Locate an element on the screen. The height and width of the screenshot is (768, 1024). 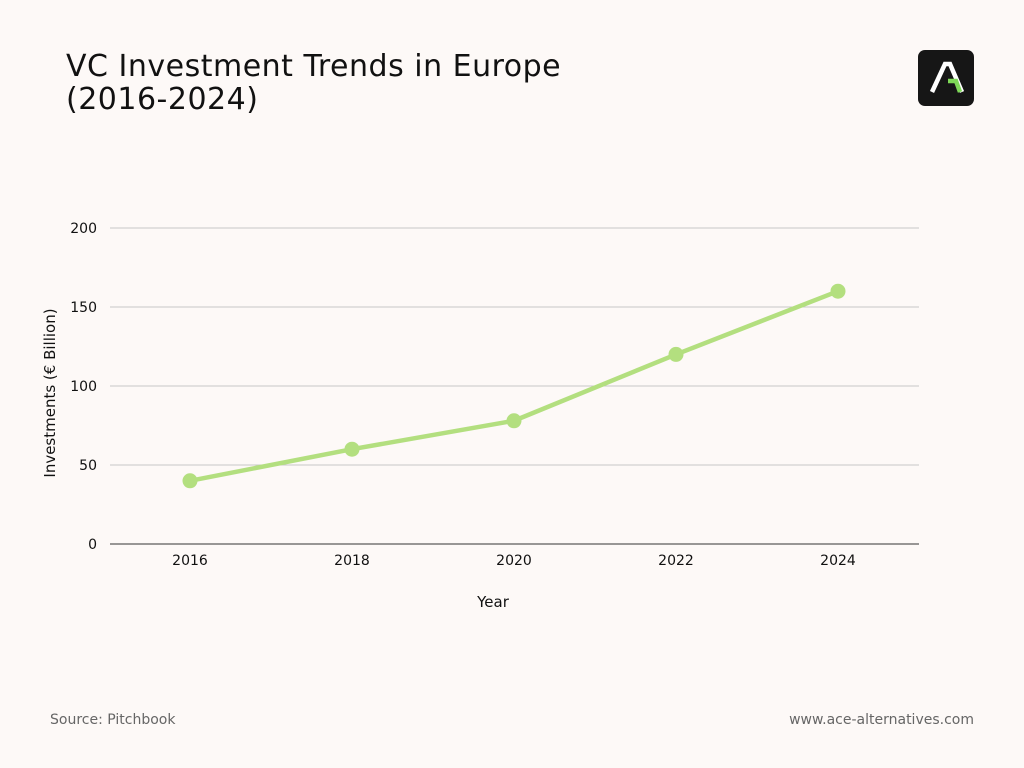
y-tick-label: 50 is located at coordinates (88, 466).